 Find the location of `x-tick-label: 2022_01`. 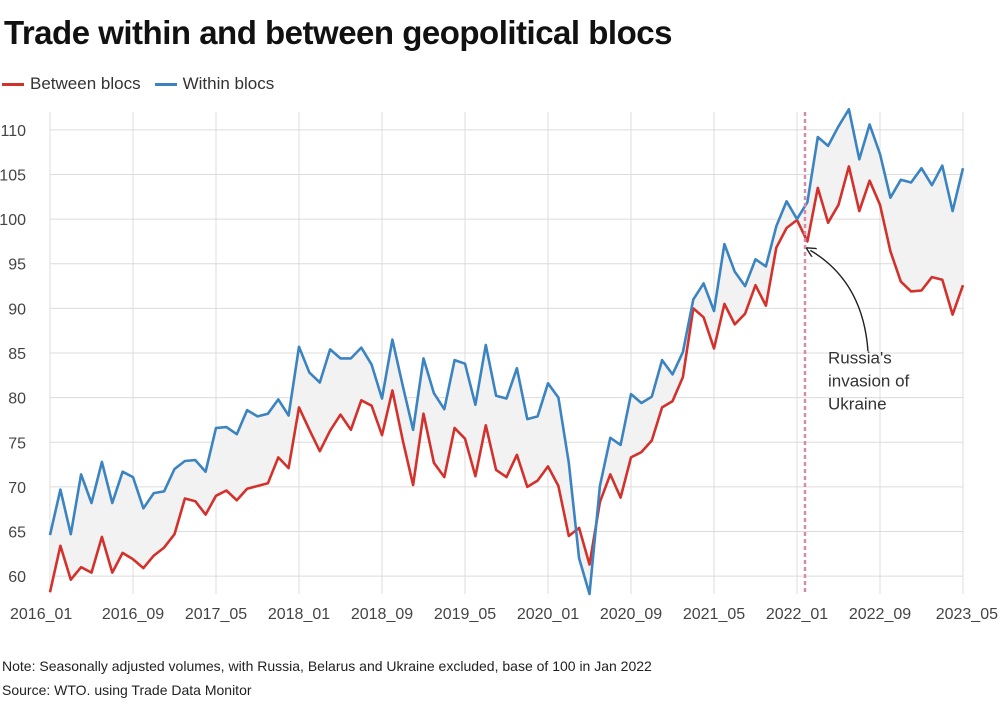

x-tick-label: 2022_01 is located at coordinates (797, 614).